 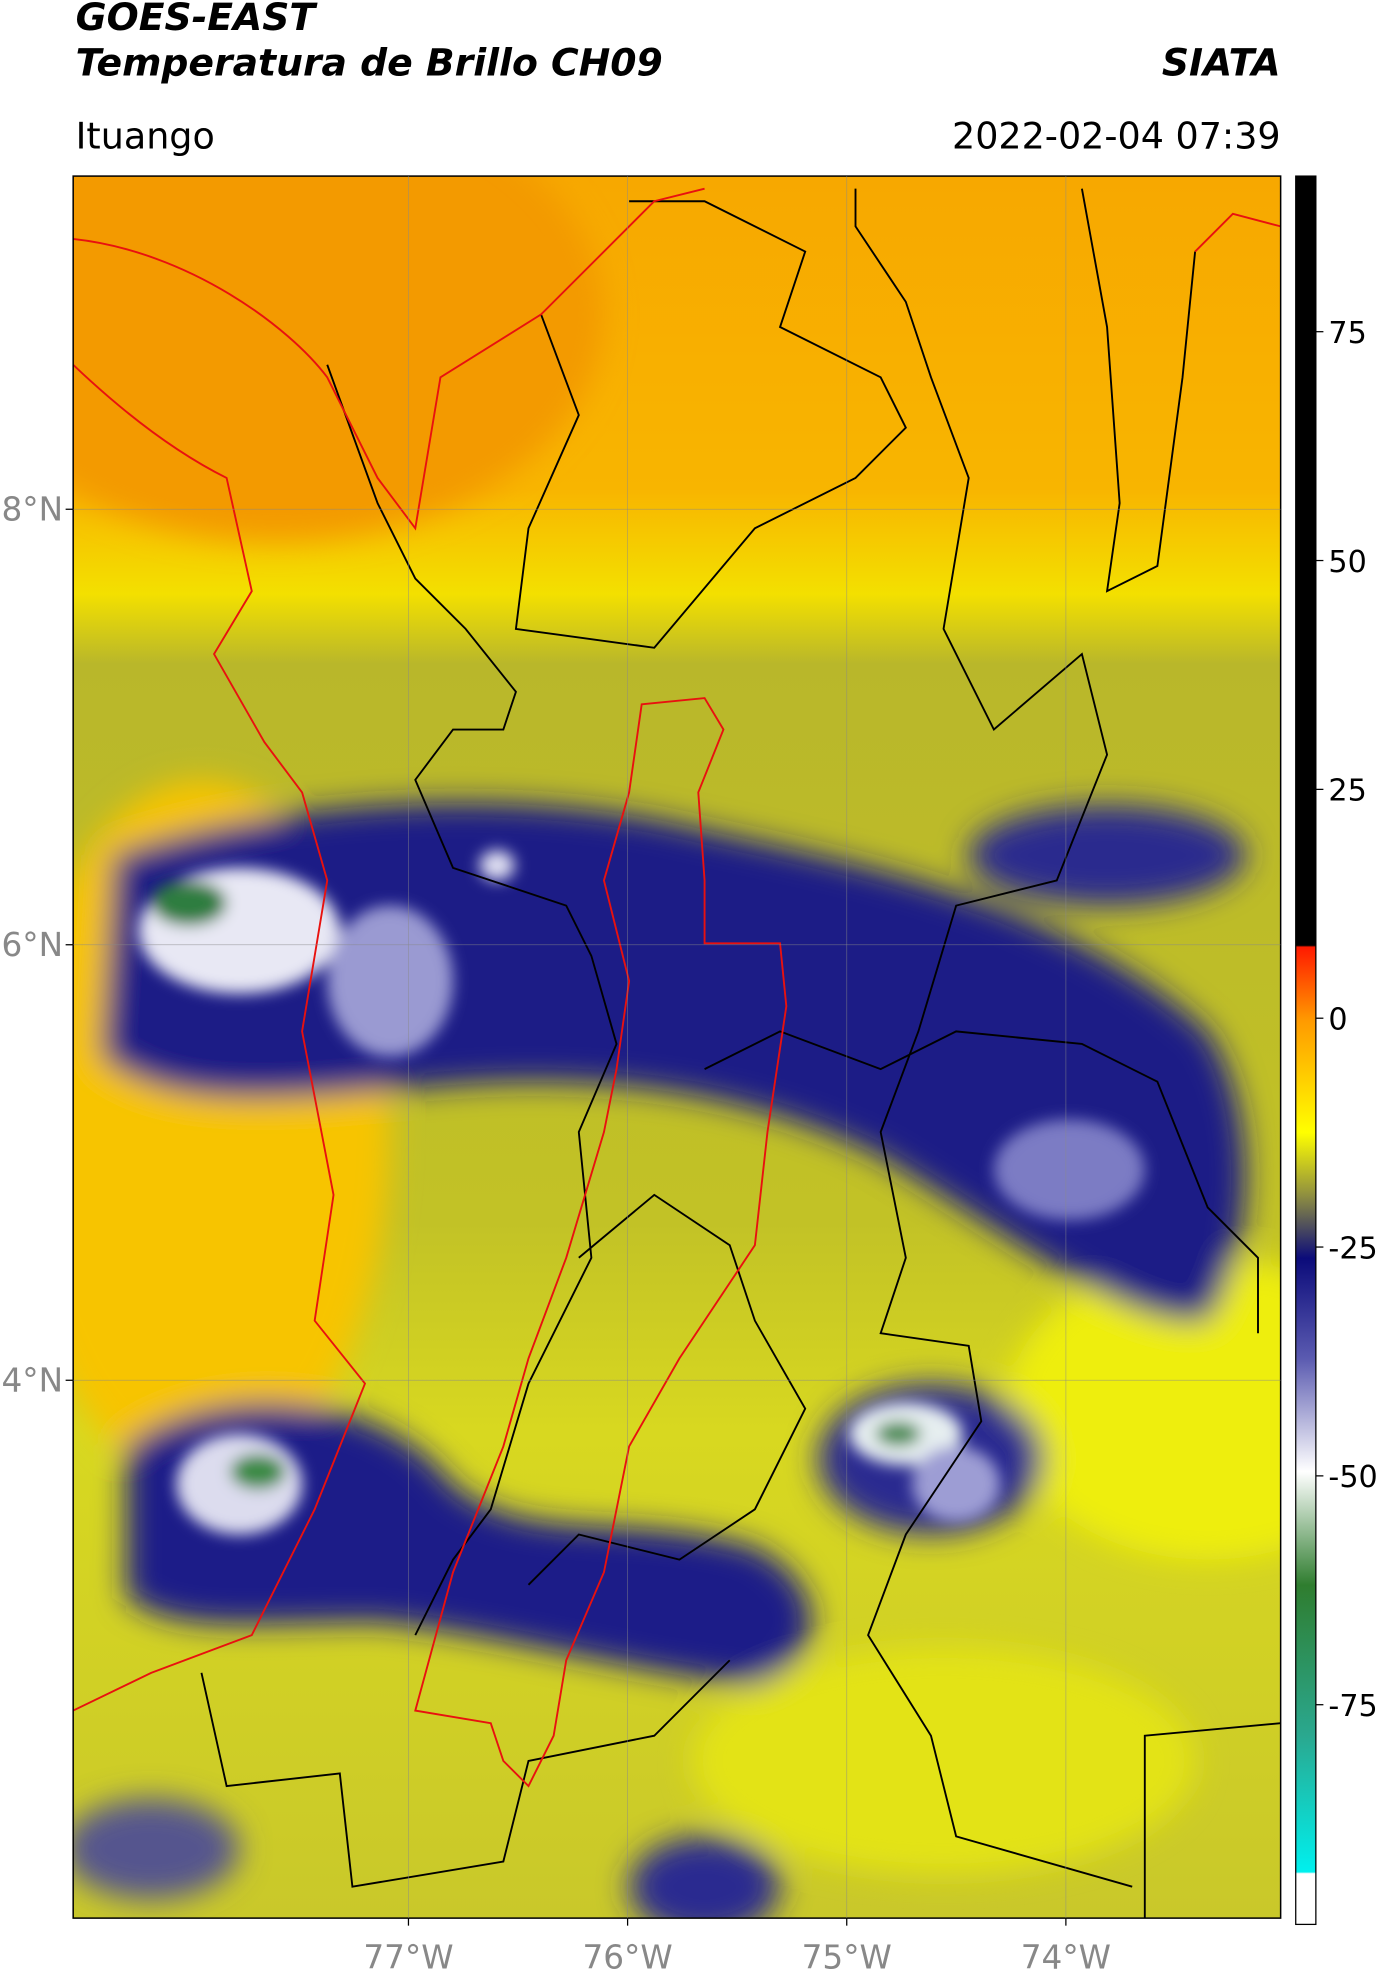 I want to click on title: GOES-EAST, so click(x=197, y=19).